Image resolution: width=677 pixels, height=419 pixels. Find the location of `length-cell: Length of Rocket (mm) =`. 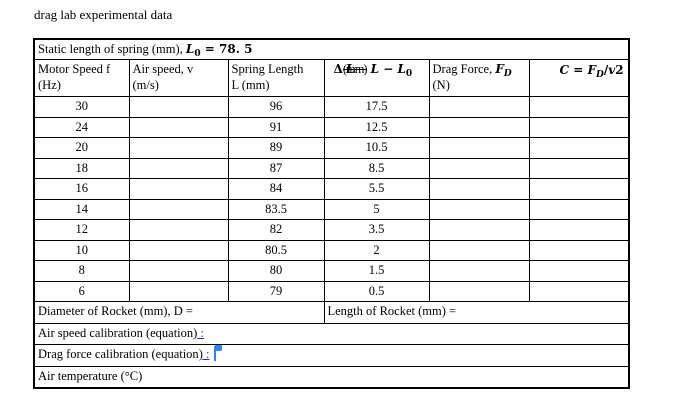

length-cell: Length of Rocket (mm) = is located at coordinates (476, 312).